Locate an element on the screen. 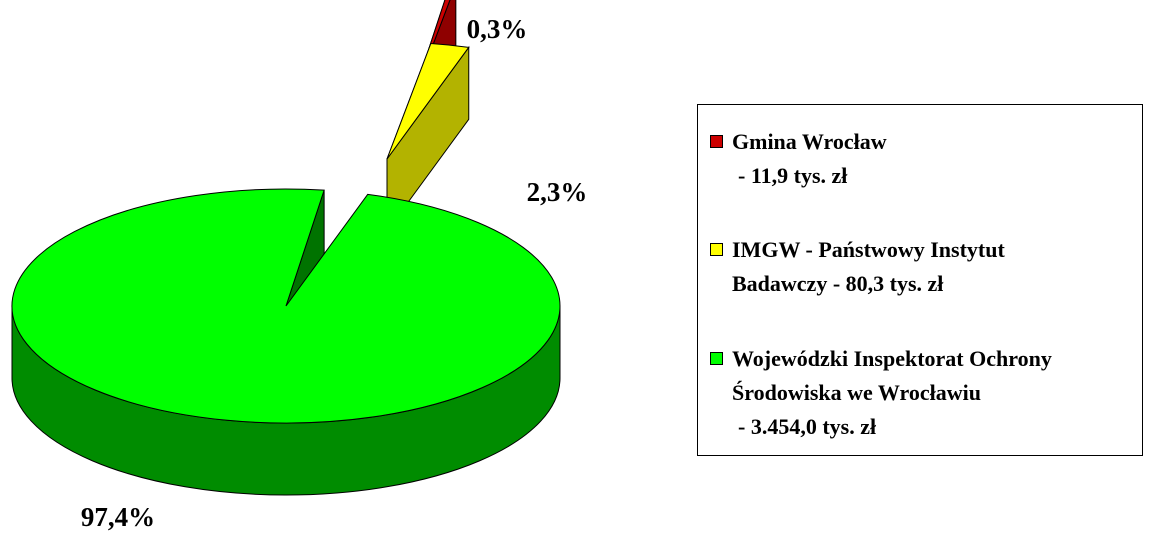  legend-entry-gmina-wroclaw: Gmina Wrocław - 11,9 tys. zł is located at coordinates (923, 159).